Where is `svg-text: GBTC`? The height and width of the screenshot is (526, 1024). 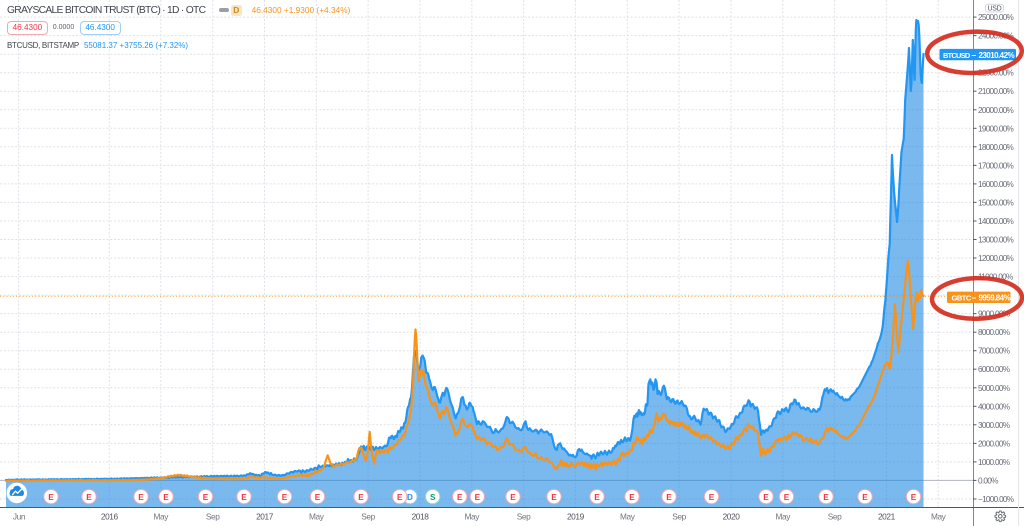
svg-text: GBTC is located at coordinates (962, 298).